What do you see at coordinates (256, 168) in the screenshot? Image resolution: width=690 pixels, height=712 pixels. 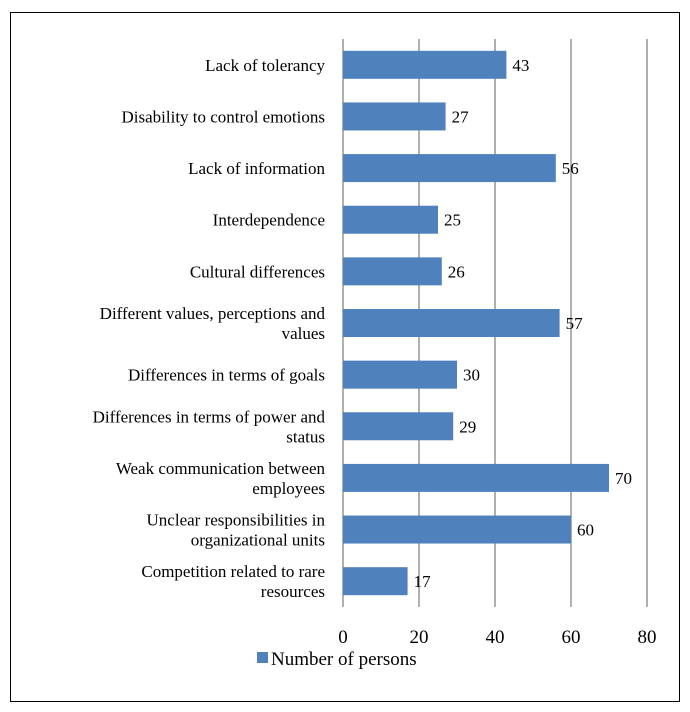 I see `category-label: Lack of information` at bounding box center [256, 168].